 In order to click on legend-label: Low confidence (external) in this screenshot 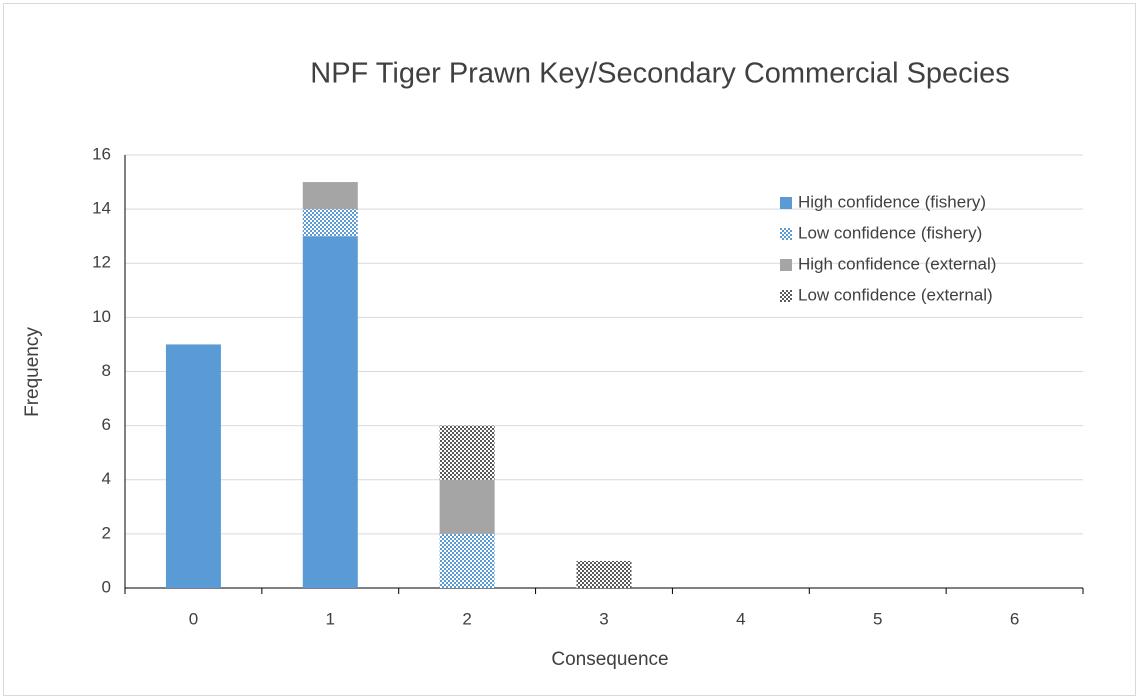, I will do `click(895, 294)`.